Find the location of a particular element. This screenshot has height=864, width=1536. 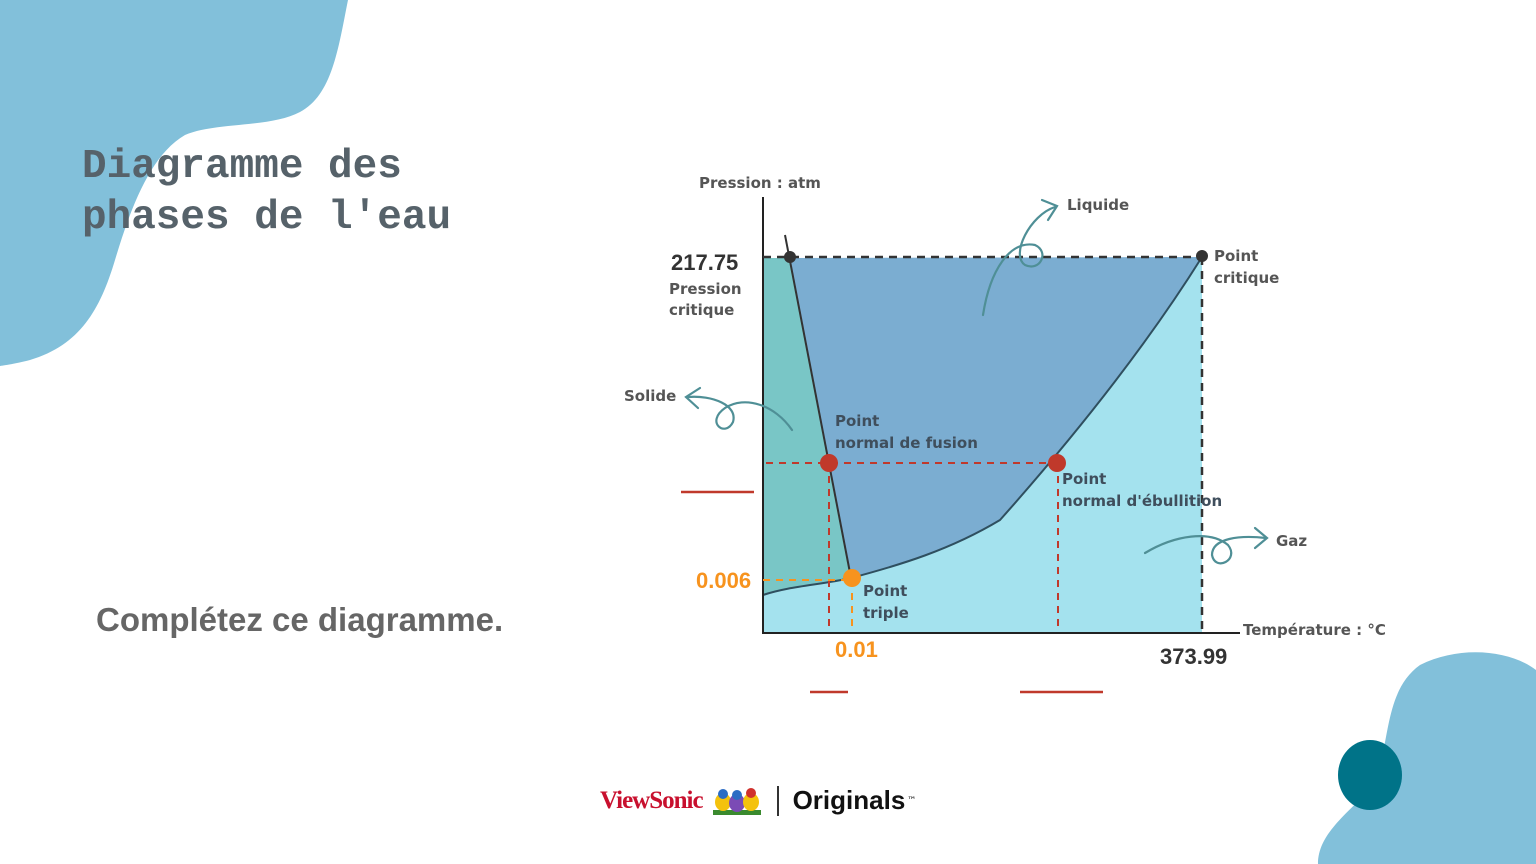

boiling-point-label-2: normal d'ébullition is located at coordinates (1142, 501).